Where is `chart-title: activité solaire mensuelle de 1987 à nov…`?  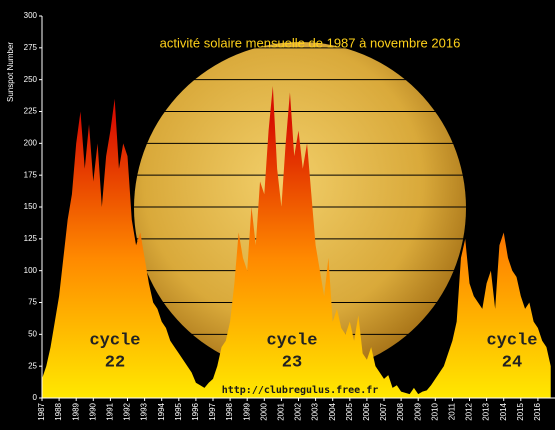
chart-title: activité solaire mensuelle de 1987 à nov… is located at coordinates (310, 42).